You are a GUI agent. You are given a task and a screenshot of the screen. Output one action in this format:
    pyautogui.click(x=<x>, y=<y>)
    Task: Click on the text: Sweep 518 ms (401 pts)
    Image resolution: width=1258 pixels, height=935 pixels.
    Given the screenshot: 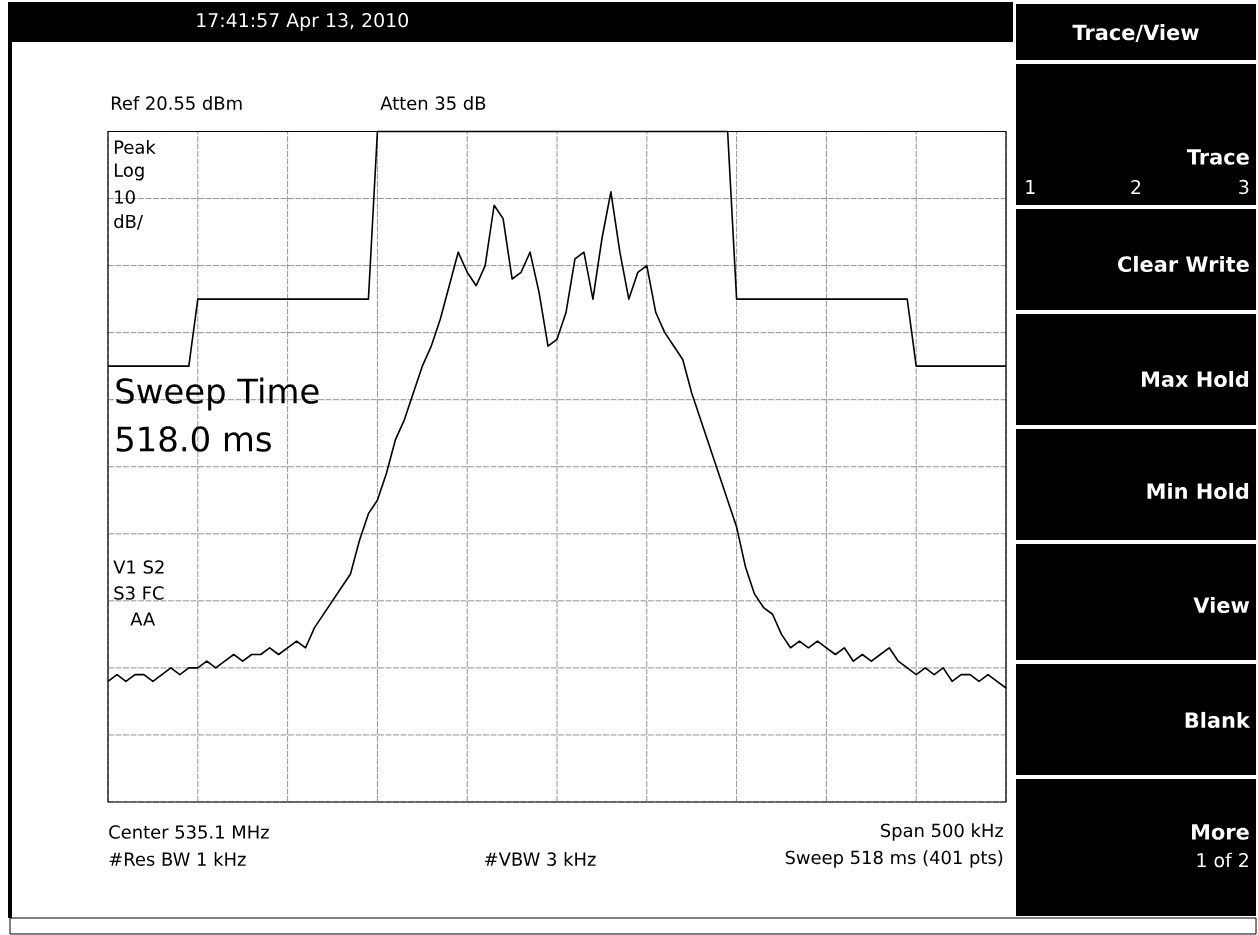 What is the action you would take?
    pyautogui.click(x=894, y=859)
    